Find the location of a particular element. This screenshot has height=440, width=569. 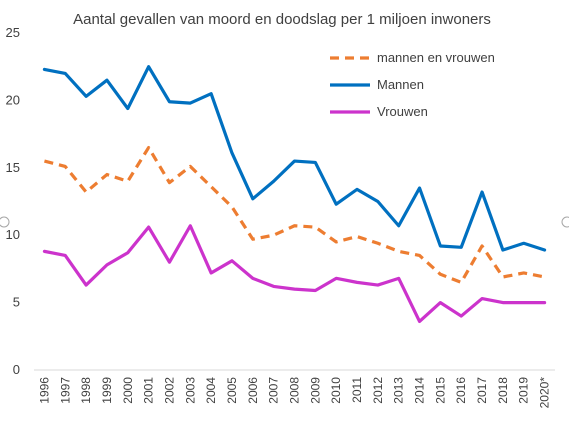

x-tick-label: 2013 is located at coordinates (399, 390).